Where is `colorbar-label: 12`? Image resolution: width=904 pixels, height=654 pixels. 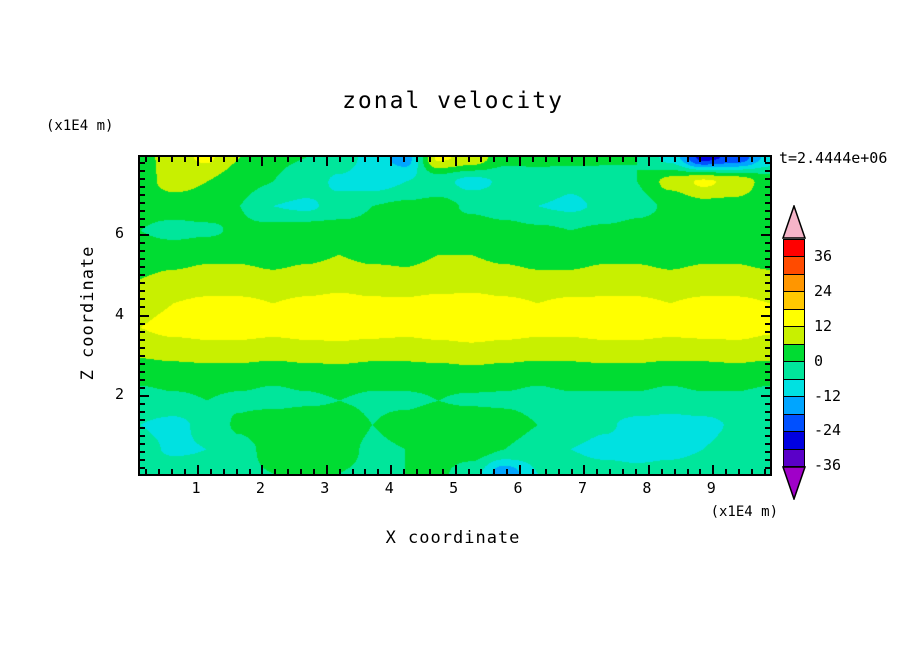 colorbar-label: 12 is located at coordinates (823, 325).